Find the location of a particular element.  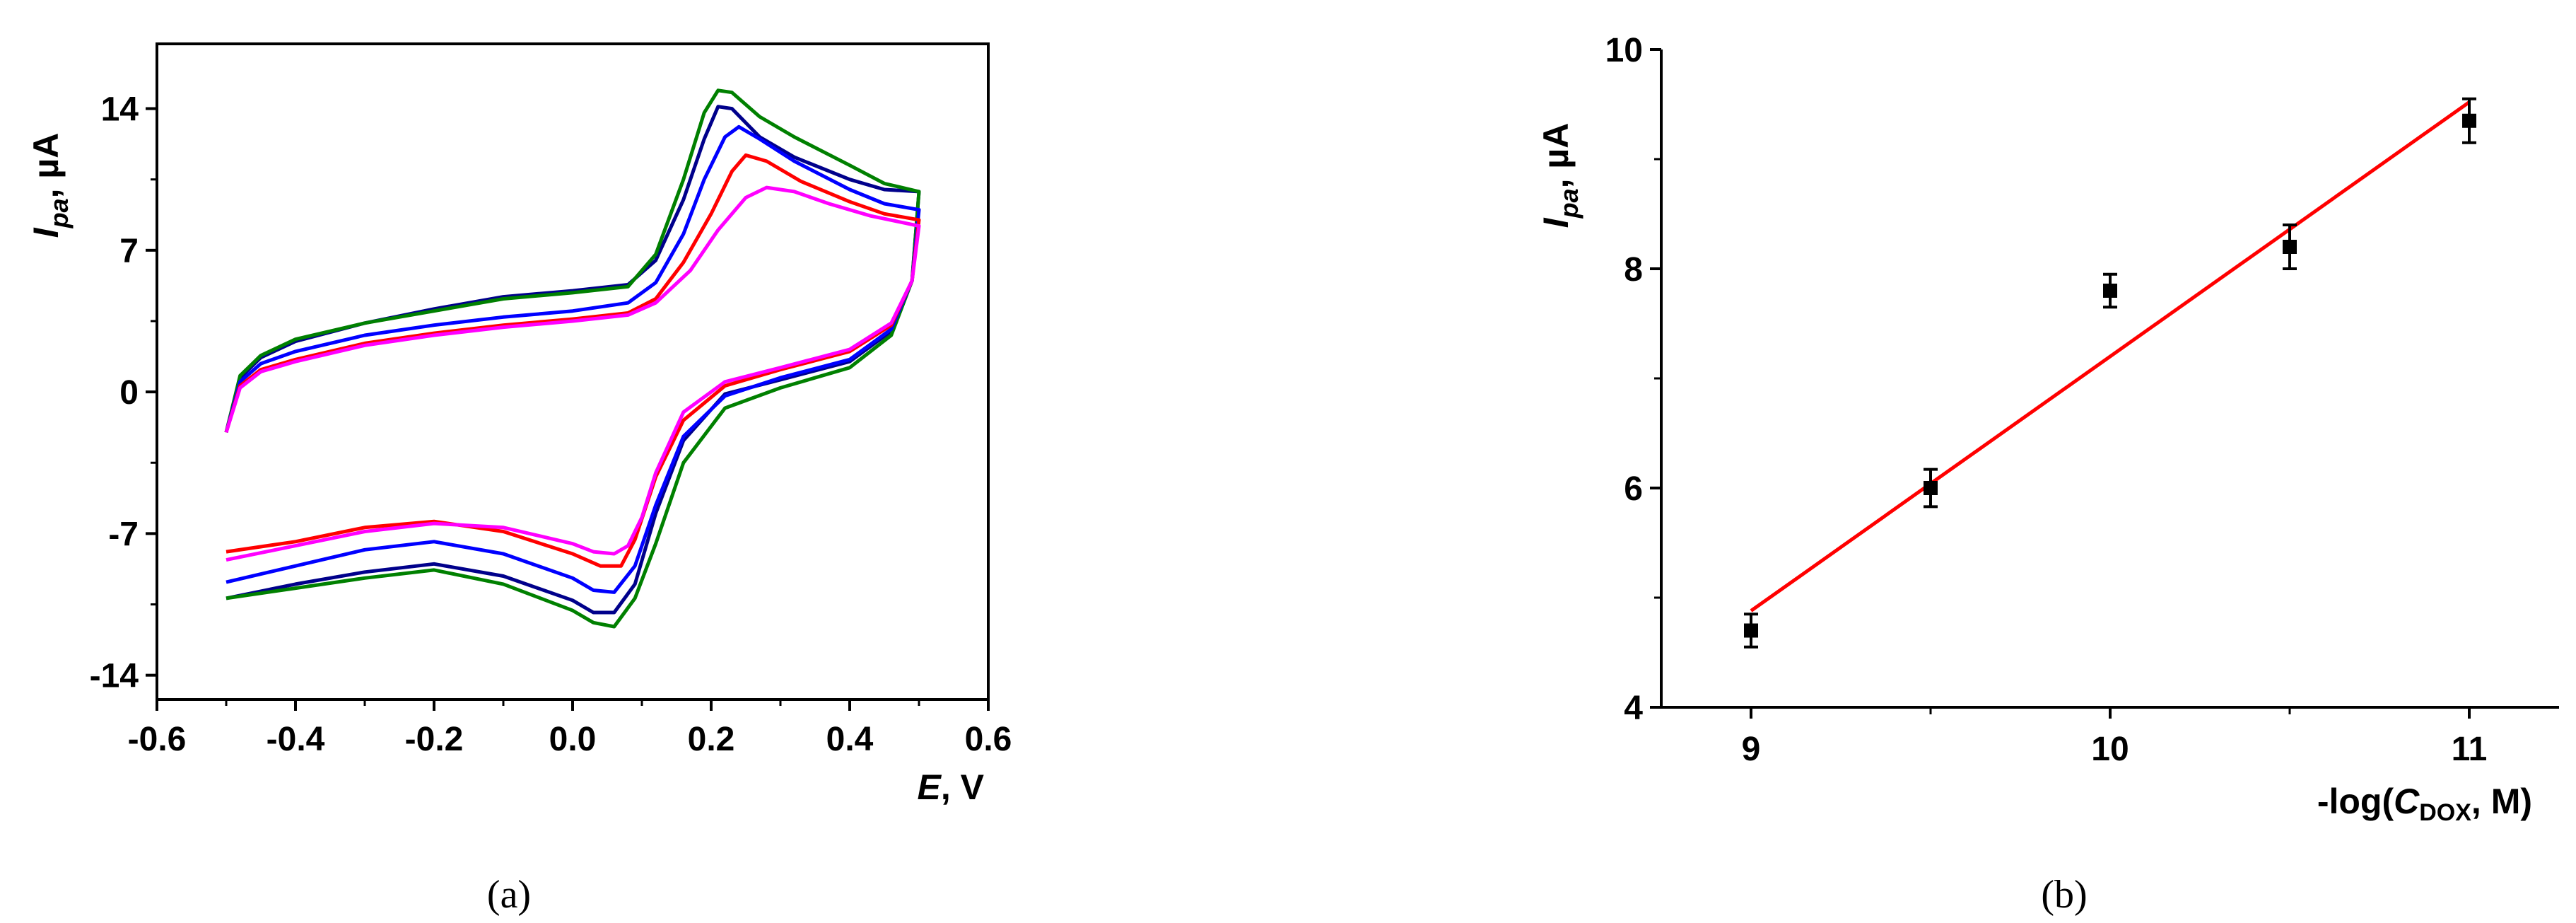

y-tick-label: 4 is located at coordinates (1633, 708).